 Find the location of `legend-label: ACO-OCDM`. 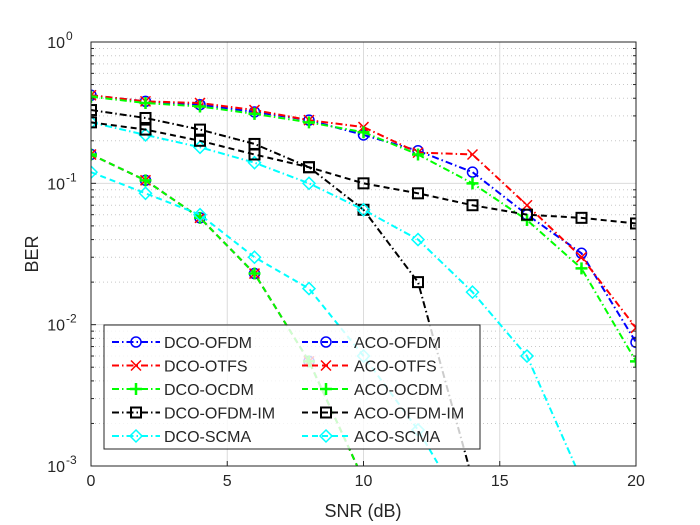

legend-label: ACO-OCDM is located at coordinates (398, 390).